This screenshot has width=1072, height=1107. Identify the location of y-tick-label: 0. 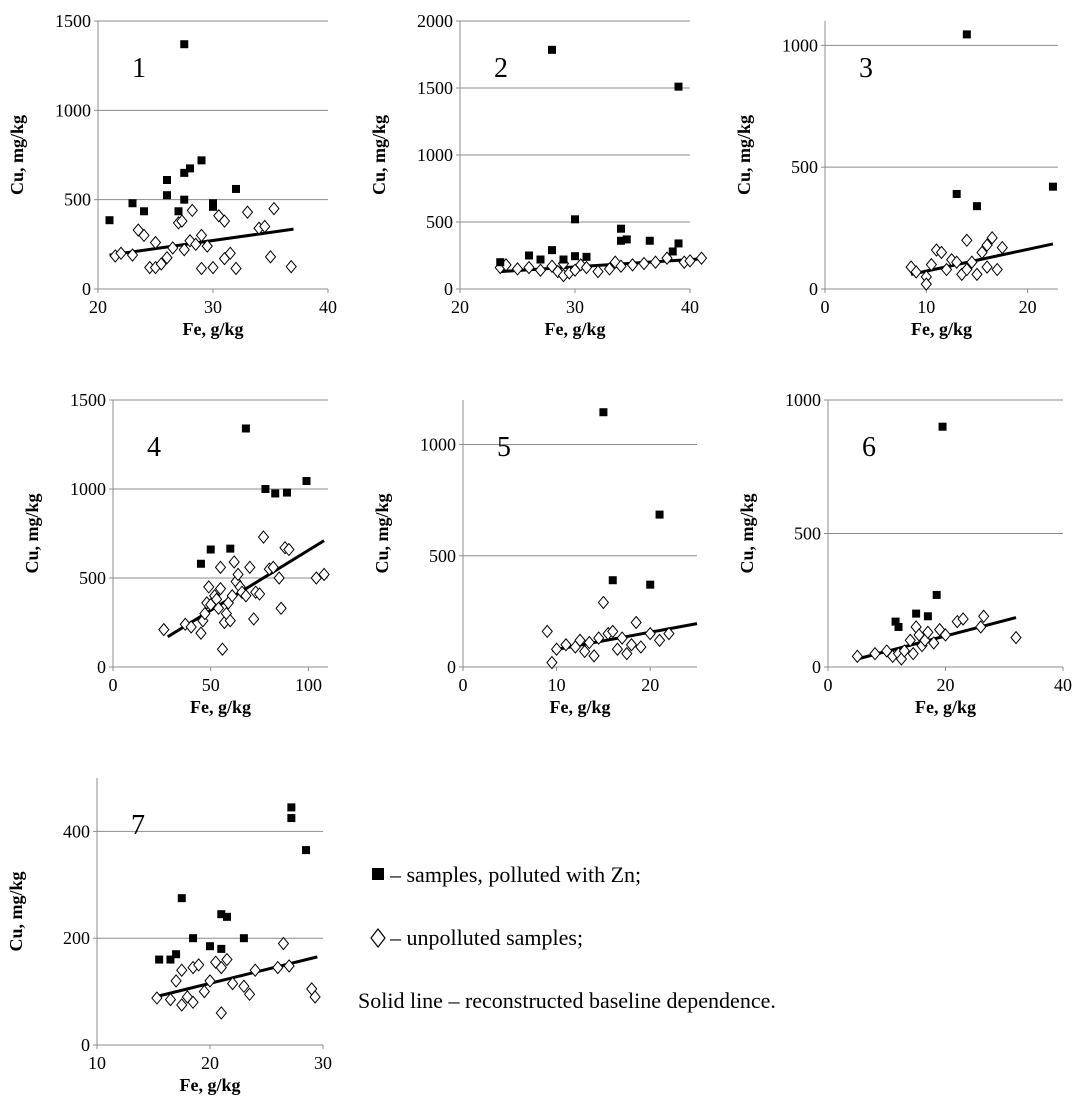
(448, 289).